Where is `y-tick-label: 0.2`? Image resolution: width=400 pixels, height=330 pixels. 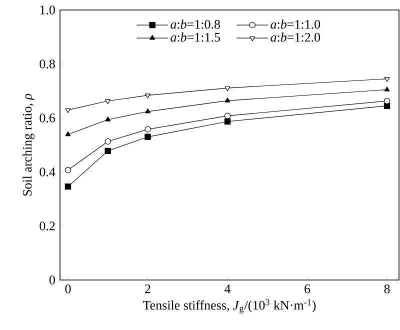
y-tick-label: 0.2 is located at coordinates (47, 226).